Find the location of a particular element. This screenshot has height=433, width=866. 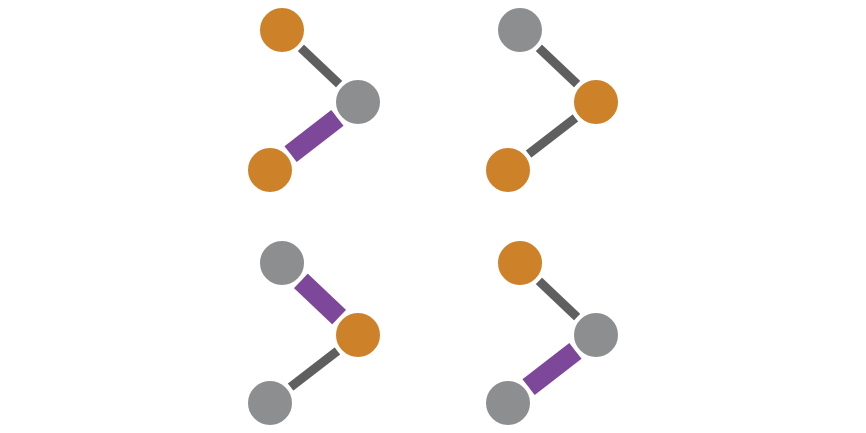

graph-bottom-right is located at coordinates (552, 333).